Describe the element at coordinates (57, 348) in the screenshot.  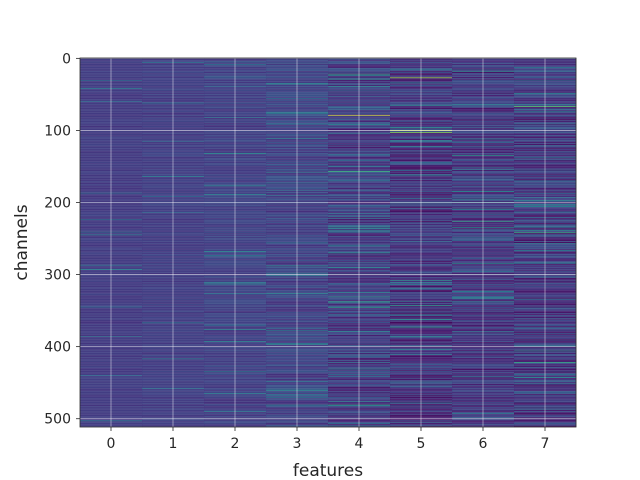
I see `y-tick-label: 400` at that location.